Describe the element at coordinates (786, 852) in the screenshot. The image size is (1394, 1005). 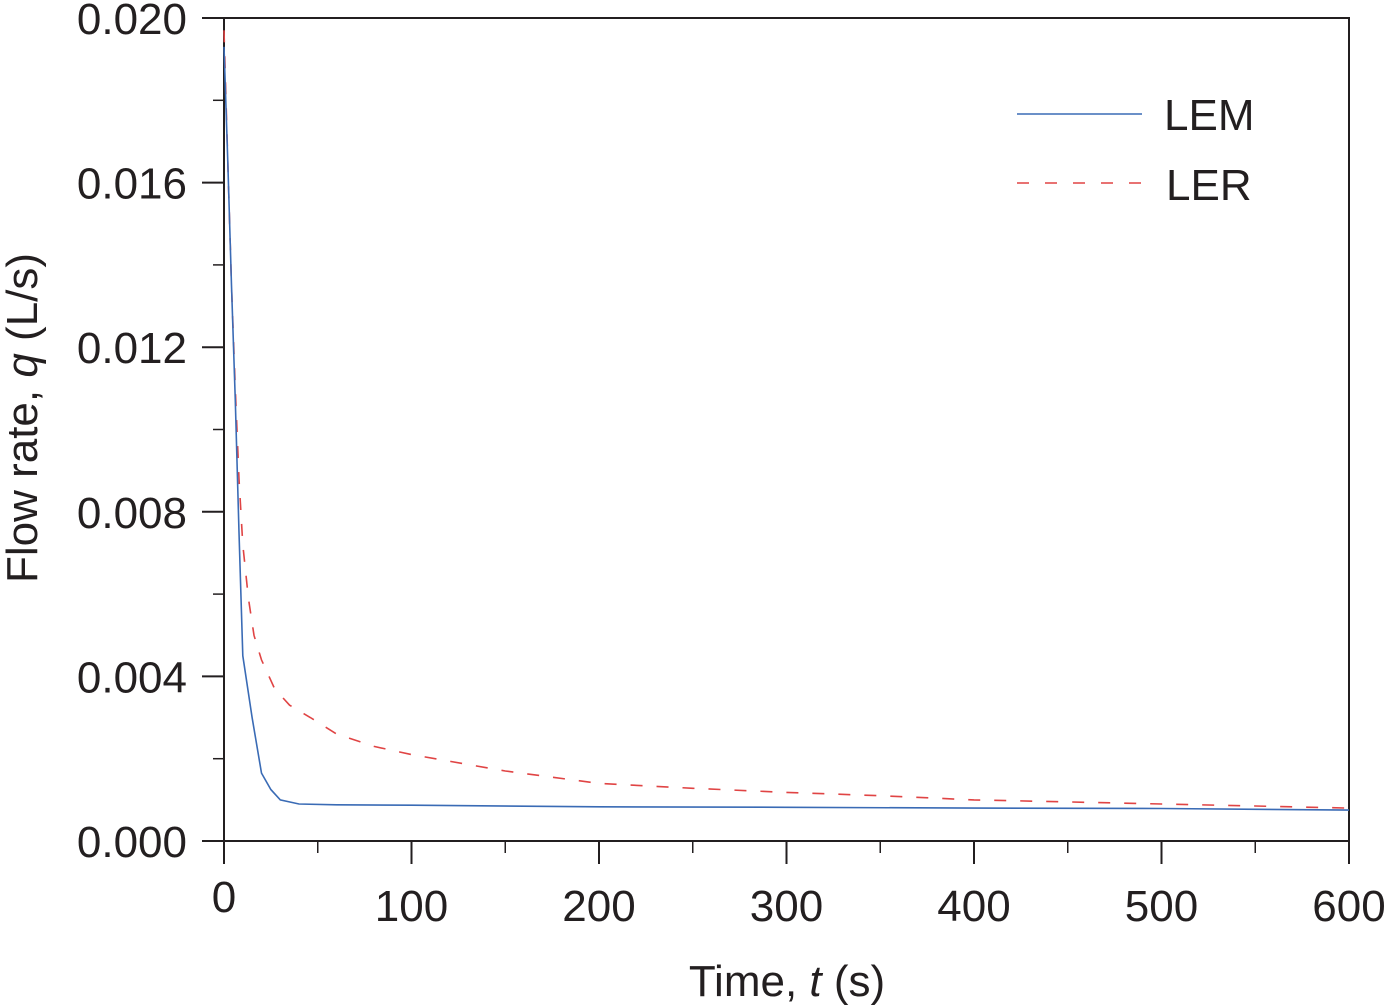
I see `x-axis-ticks` at that location.